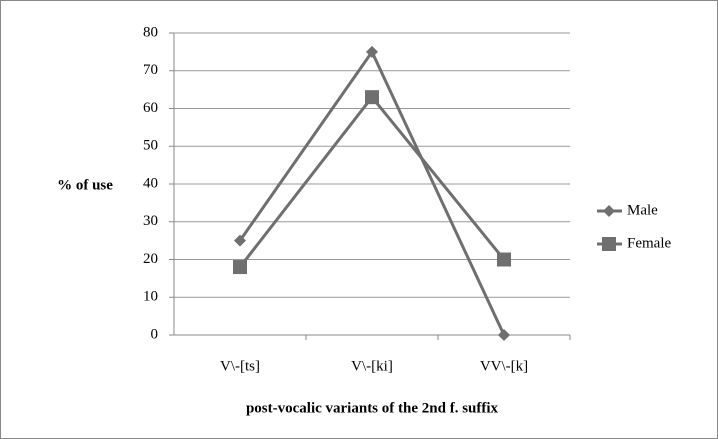 Image resolution: width=718 pixels, height=439 pixels. What do you see at coordinates (150, 183) in the screenshot?
I see `y-tick-label: 40` at bounding box center [150, 183].